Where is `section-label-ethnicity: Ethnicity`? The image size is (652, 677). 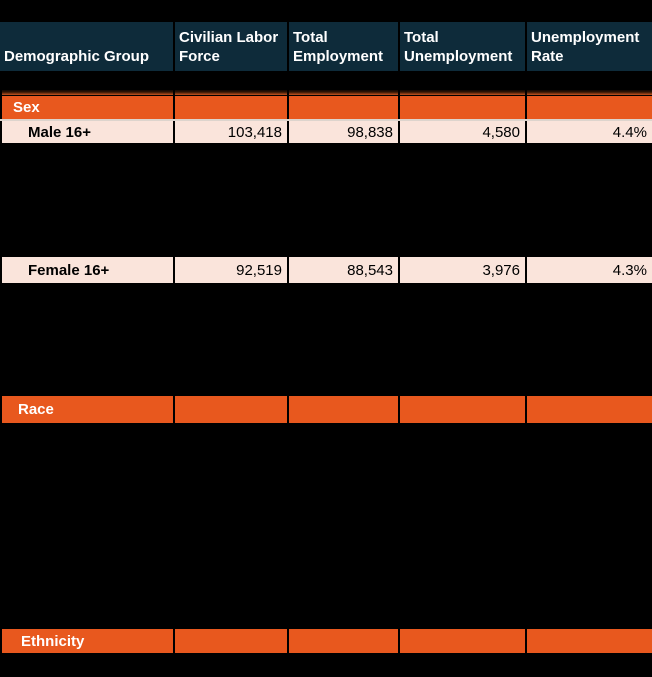
section-label-ethnicity: Ethnicity is located at coordinates (87, 641).